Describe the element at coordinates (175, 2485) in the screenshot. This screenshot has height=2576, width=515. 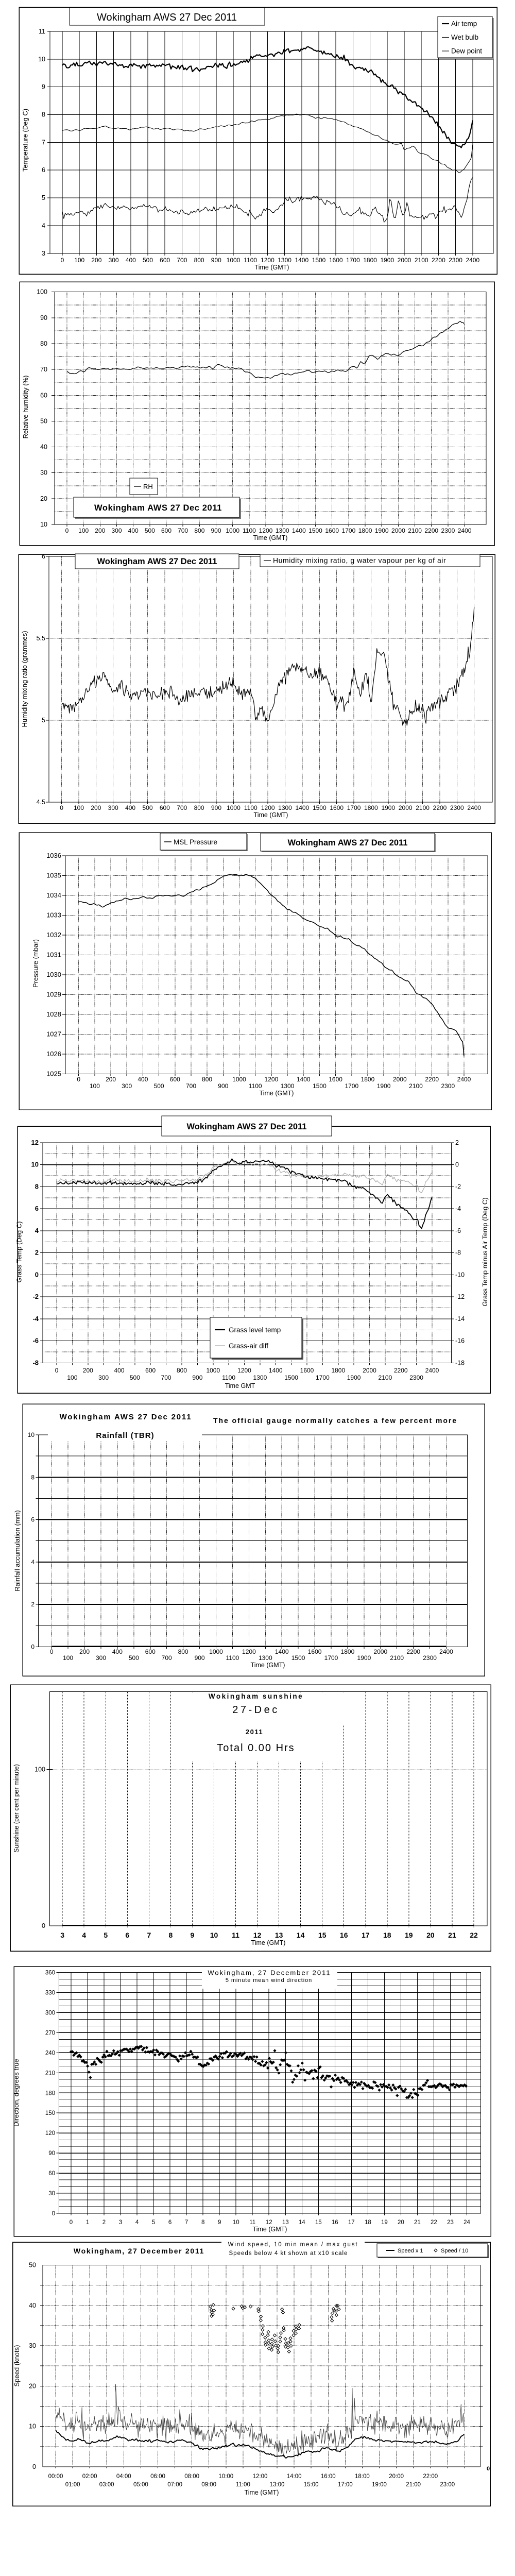
I see `svg-text: 07:00` at that location.